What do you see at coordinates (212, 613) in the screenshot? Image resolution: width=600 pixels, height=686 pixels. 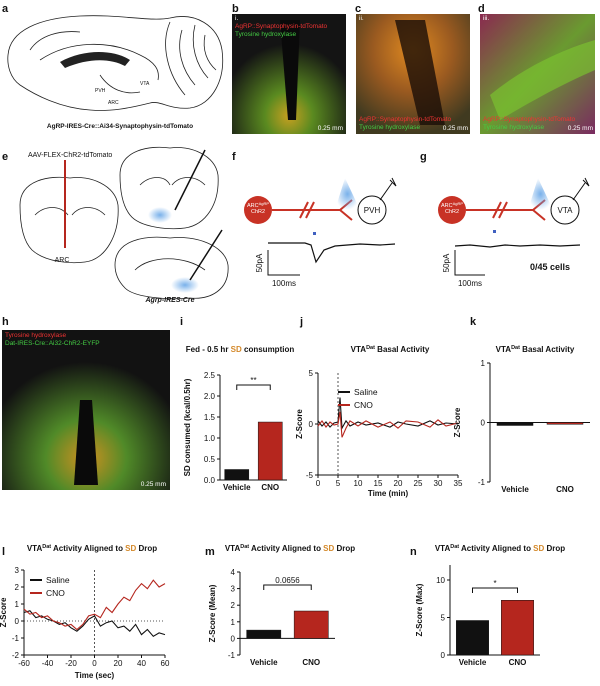 I see `y-axis-label: Z-Score (Mean)` at bounding box center [212, 613].